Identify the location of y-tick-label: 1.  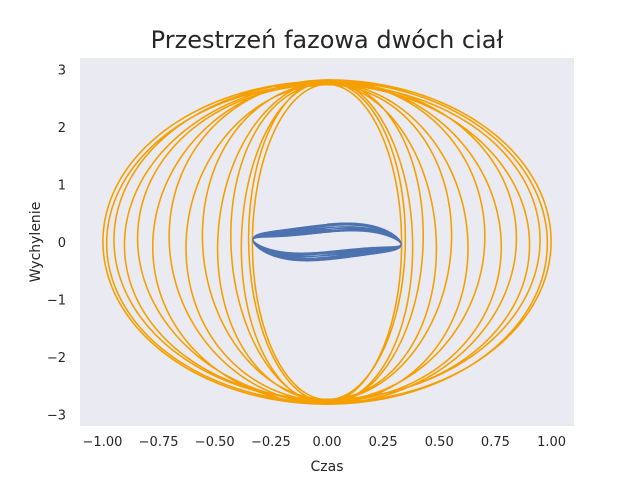
(62, 186).